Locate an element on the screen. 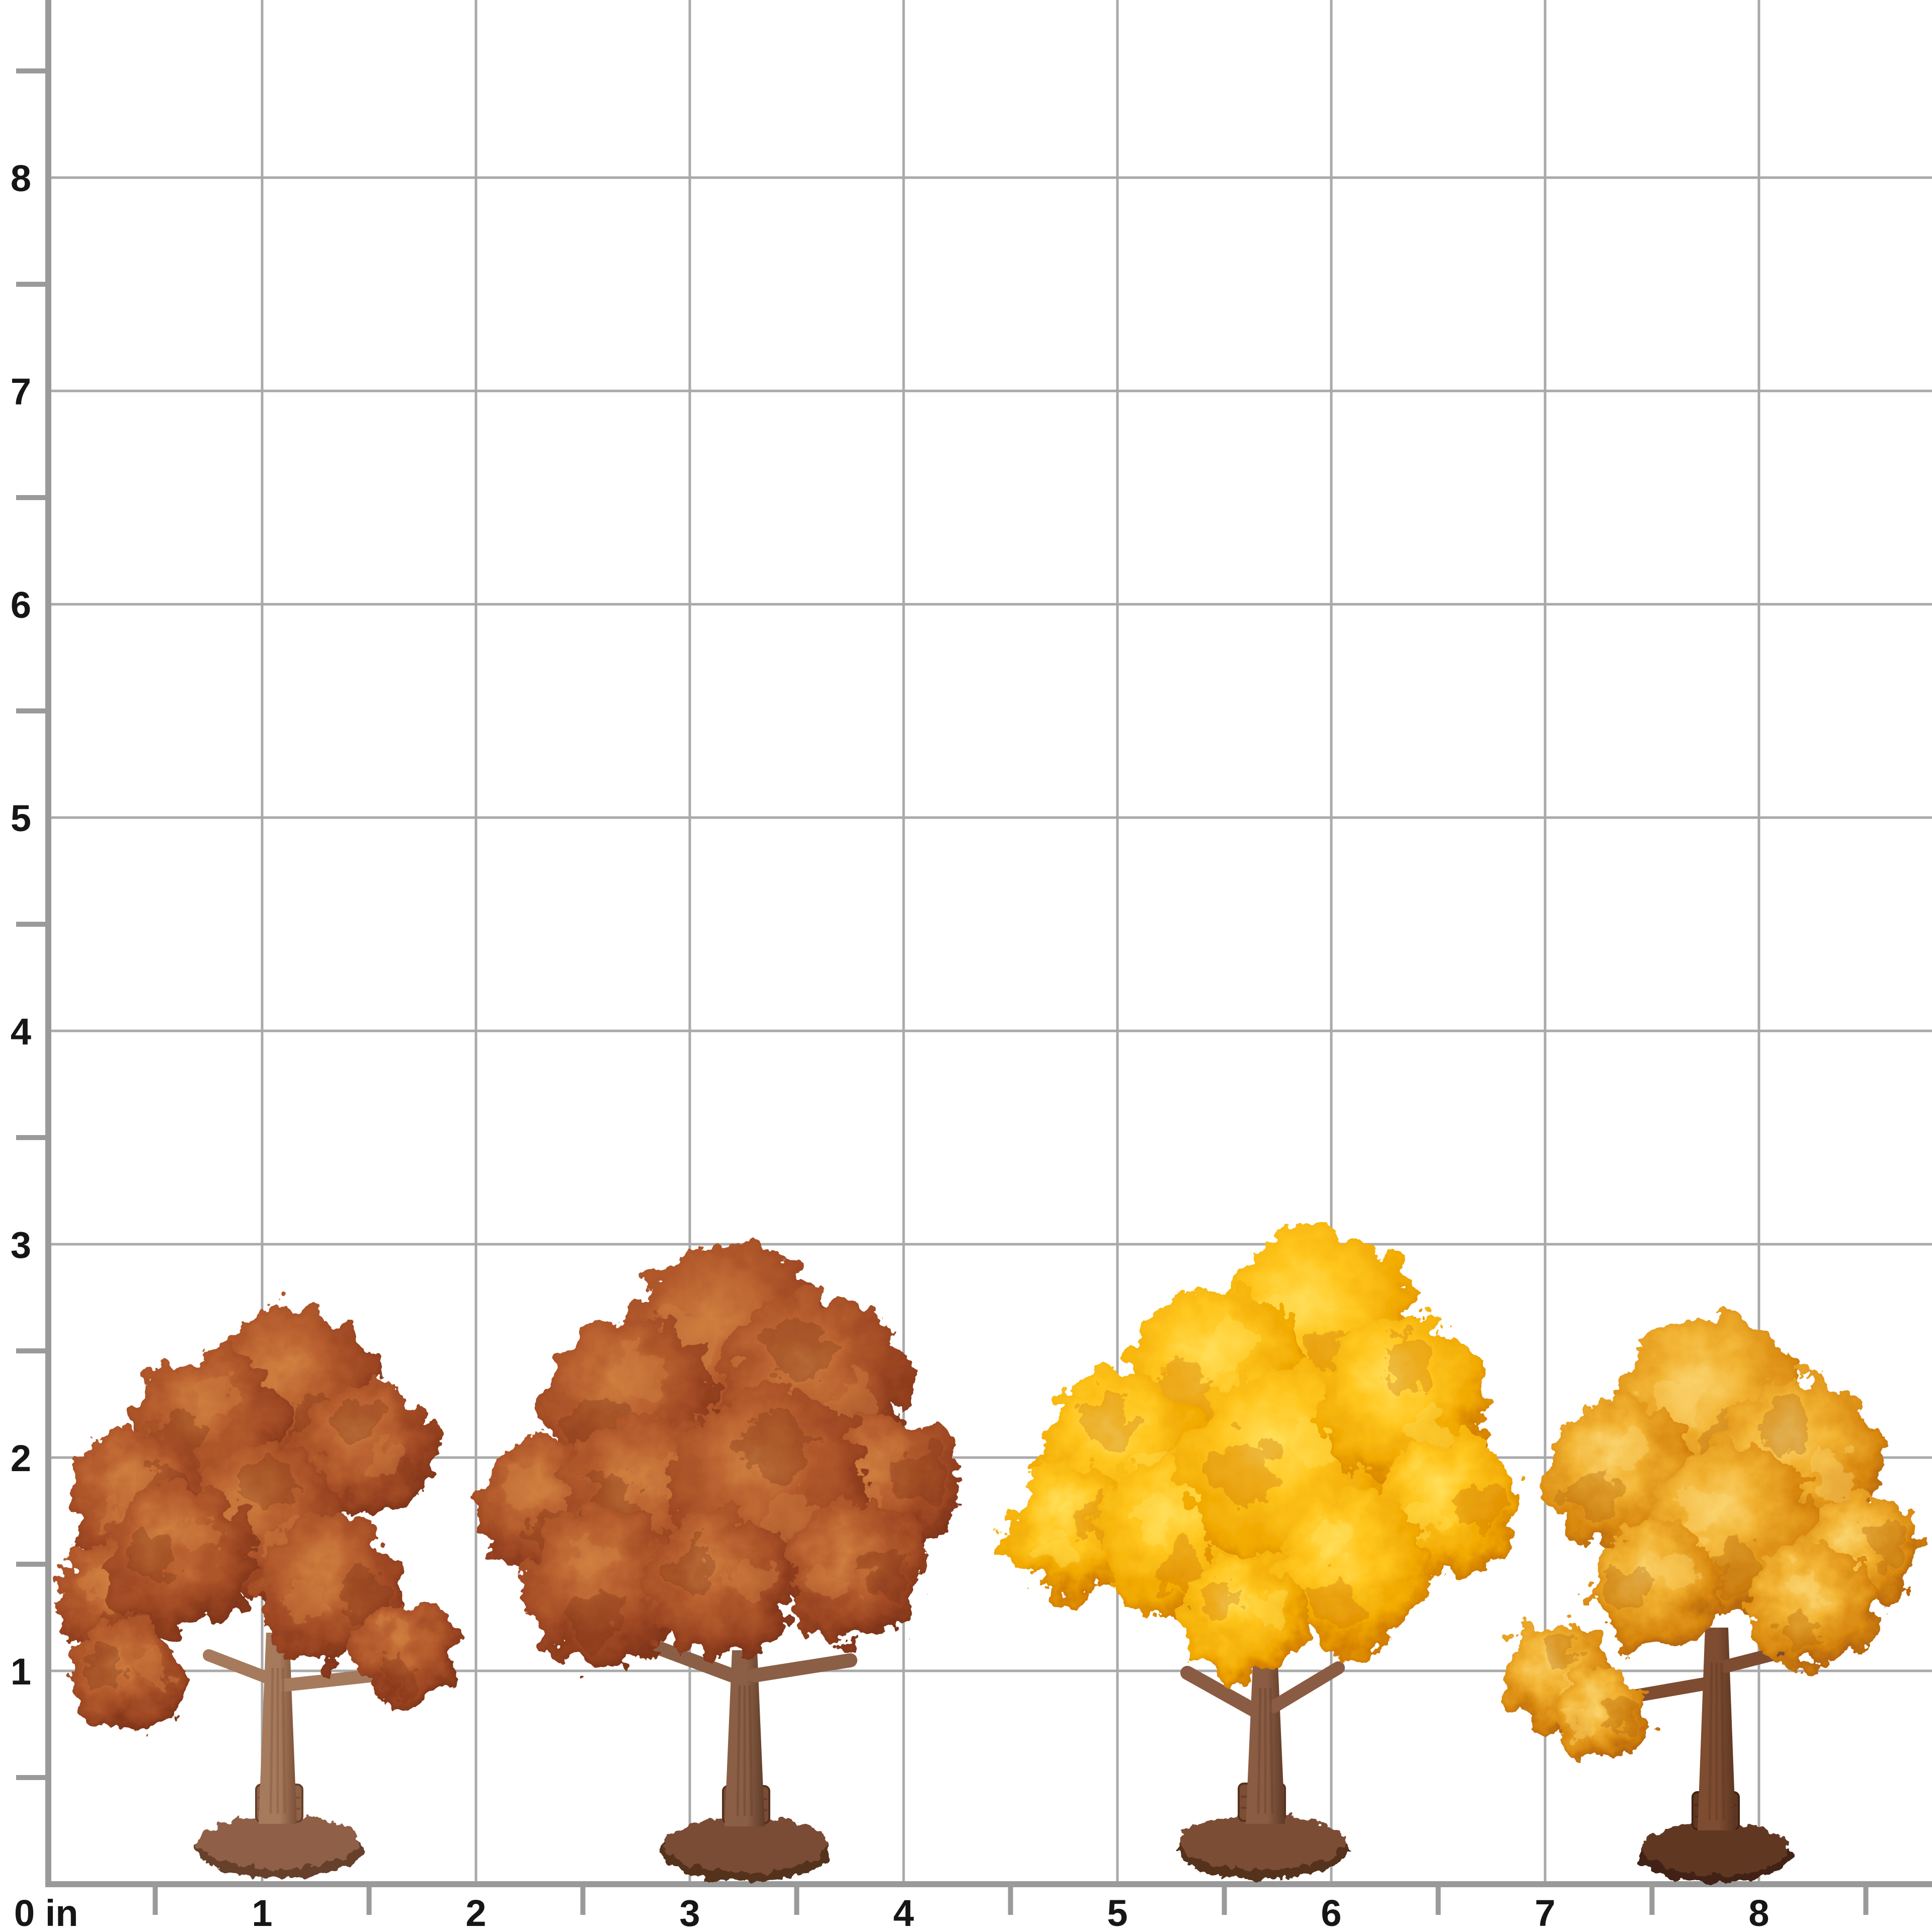 The width and height of the screenshot is (1932, 1932). x-axis-label: 4 is located at coordinates (903, 1912).